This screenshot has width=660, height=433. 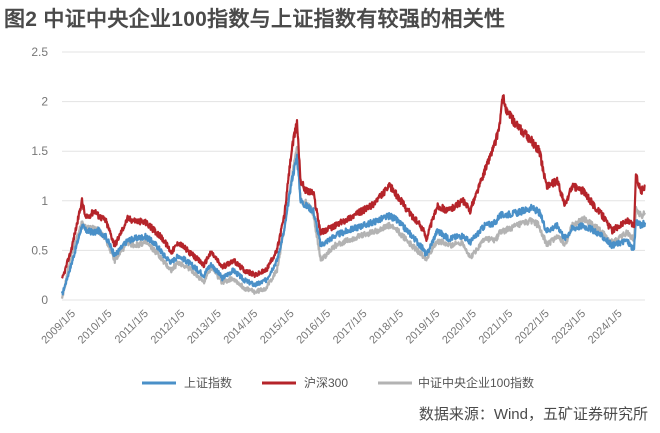 What do you see at coordinates (277, 327) in the screenshot?
I see `x-tick-label: 2015/1/5` at bounding box center [277, 327].